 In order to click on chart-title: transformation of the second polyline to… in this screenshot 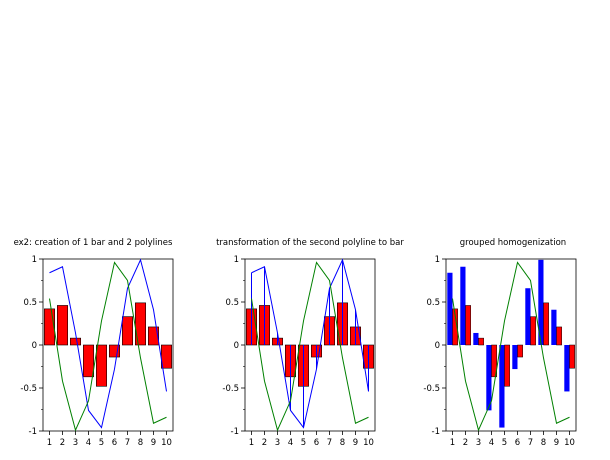, I will do `click(310, 243)`.